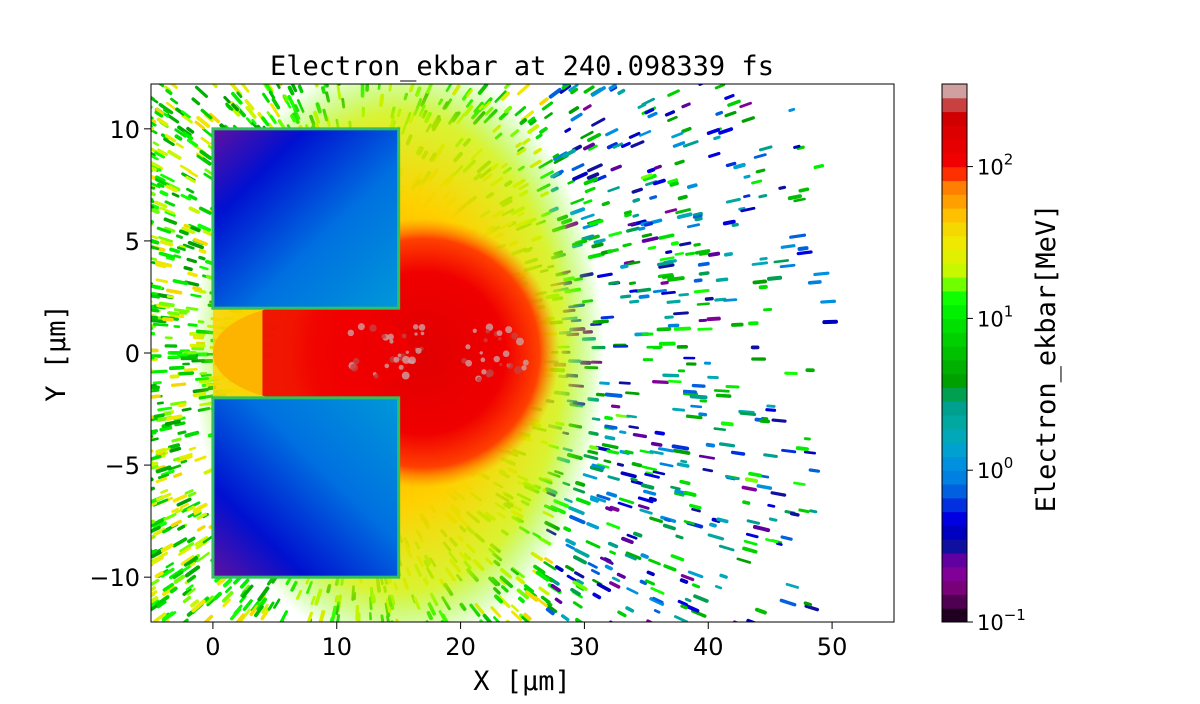 The height and width of the screenshot is (704, 1200). What do you see at coordinates (56, 353) in the screenshot?
I see `y-axis-label: Y [μm]` at bounding box center [56, 353].